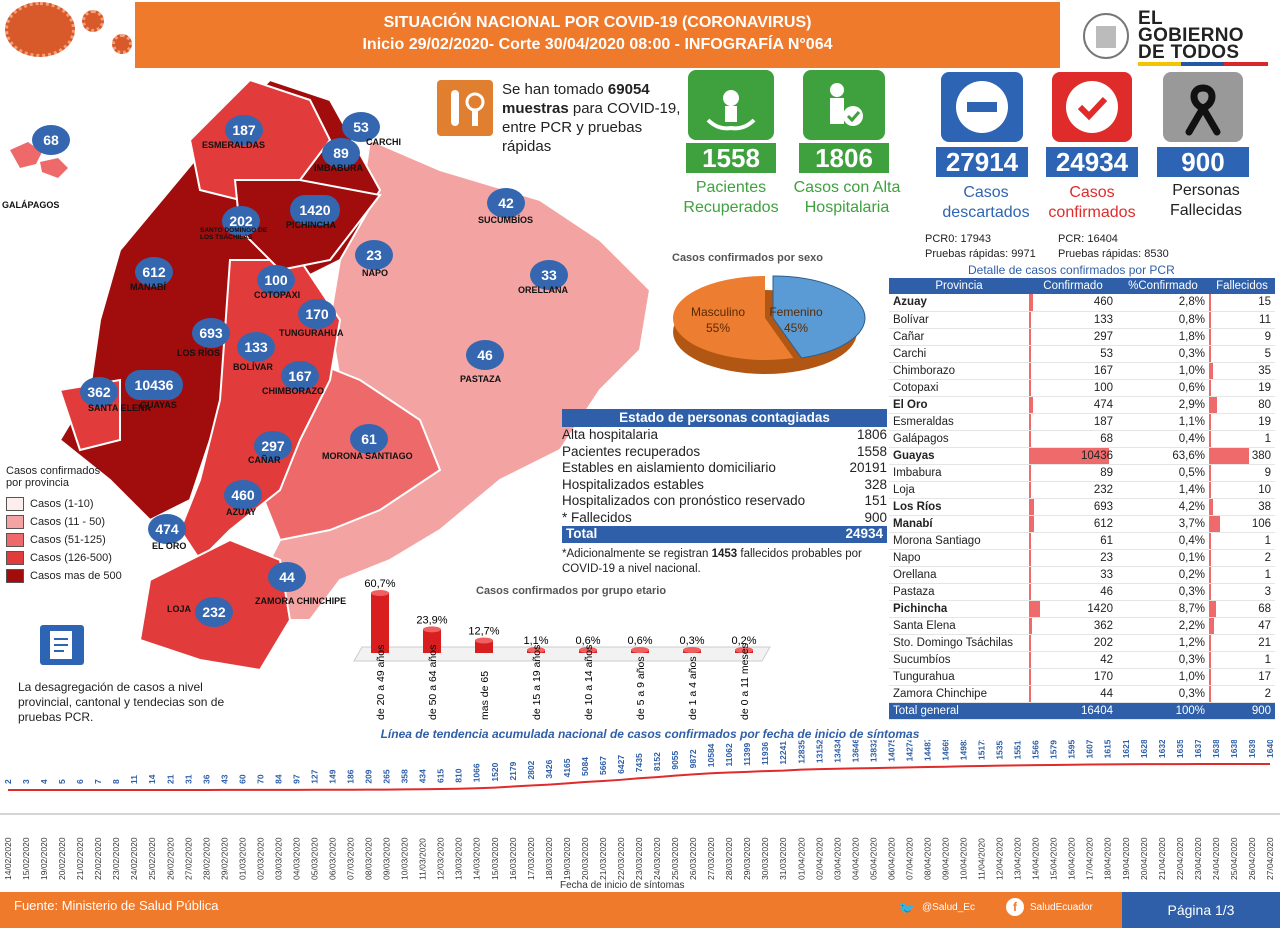 The image size is (1280, 928). I want to click on table-row: Azuay 460 2,8% 15, so click(1082, 303).